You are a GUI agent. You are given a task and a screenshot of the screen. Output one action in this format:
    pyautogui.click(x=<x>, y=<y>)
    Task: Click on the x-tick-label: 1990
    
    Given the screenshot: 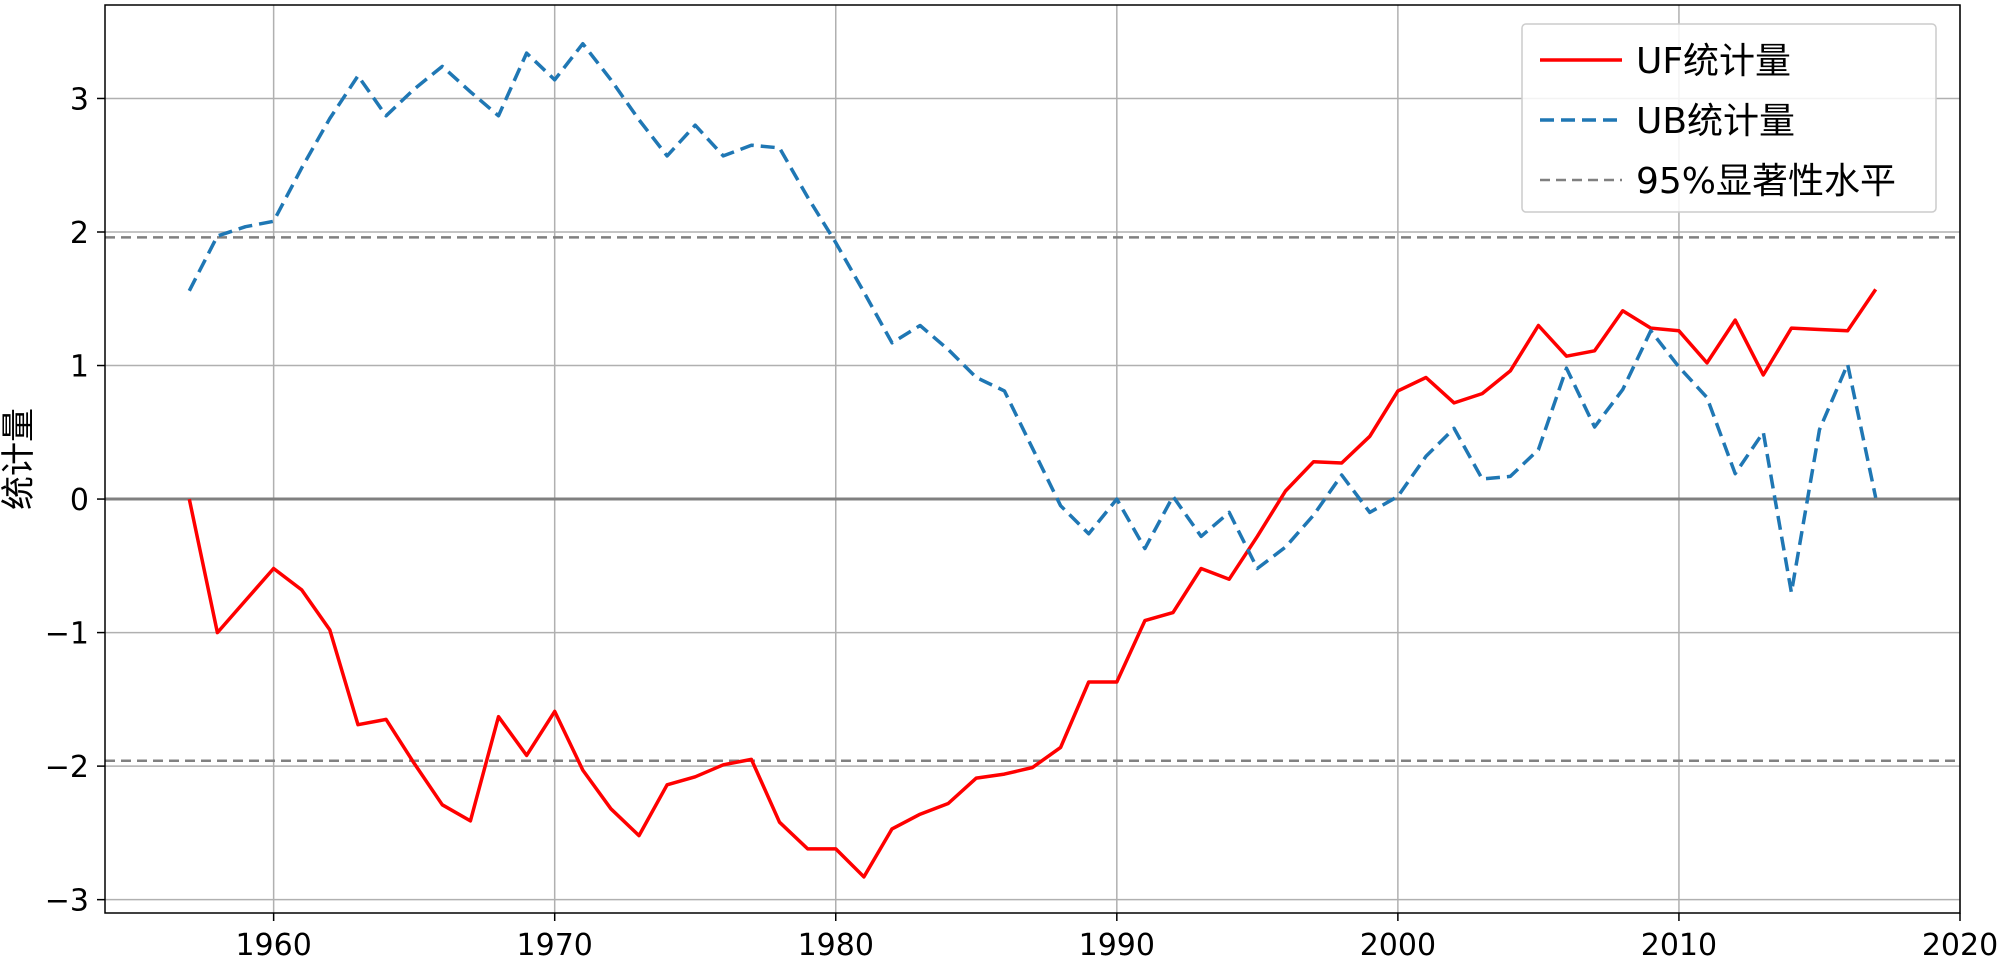 What is the action you would take?
    pyautogui.click(x=1117, y=944)
    